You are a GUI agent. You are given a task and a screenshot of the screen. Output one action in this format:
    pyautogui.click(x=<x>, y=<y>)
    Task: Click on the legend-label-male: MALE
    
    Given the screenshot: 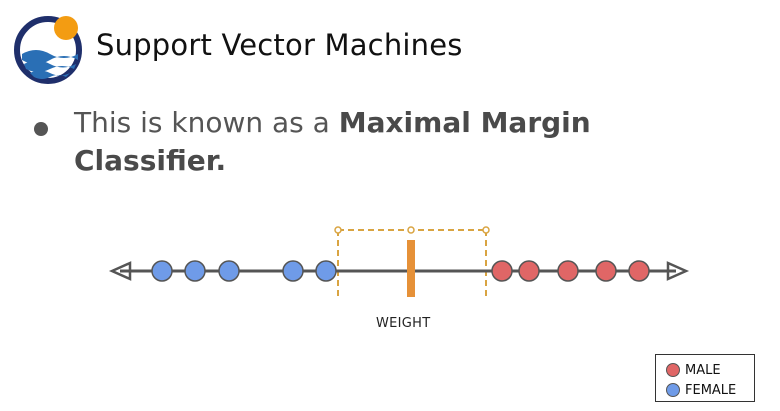 What is the action you would take?
    pyautogui.click(x=703, y=370)
    